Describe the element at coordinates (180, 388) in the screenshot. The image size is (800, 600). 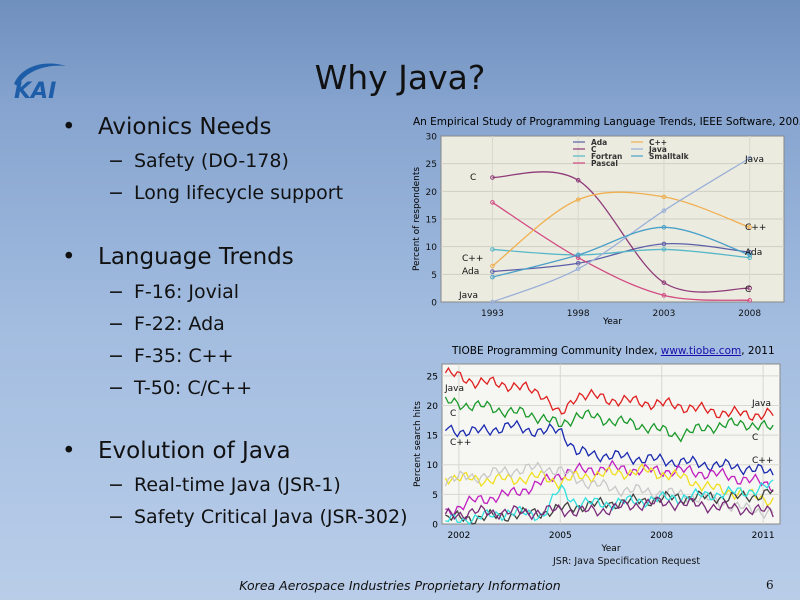
I see `sub-bullet: − T-50: C/C++` at that location.